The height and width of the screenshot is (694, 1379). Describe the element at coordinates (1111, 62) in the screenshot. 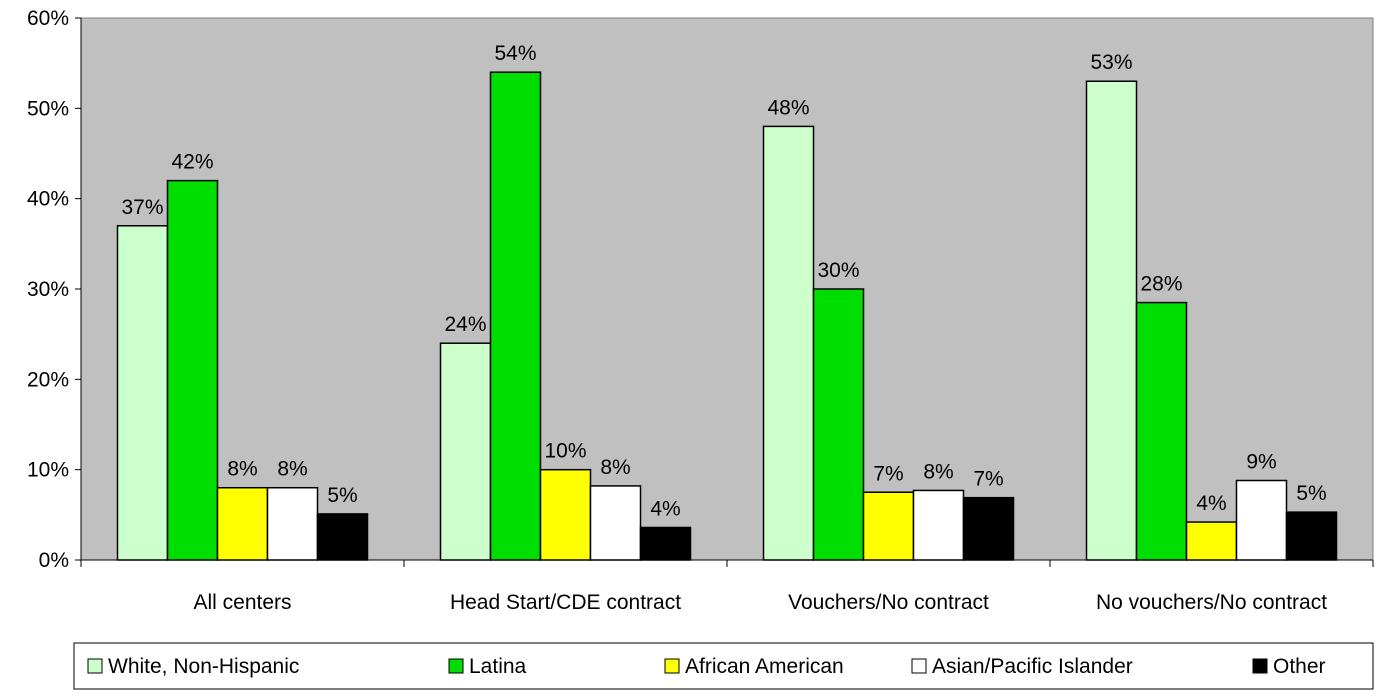

I see `data-label: 53%` at that location.